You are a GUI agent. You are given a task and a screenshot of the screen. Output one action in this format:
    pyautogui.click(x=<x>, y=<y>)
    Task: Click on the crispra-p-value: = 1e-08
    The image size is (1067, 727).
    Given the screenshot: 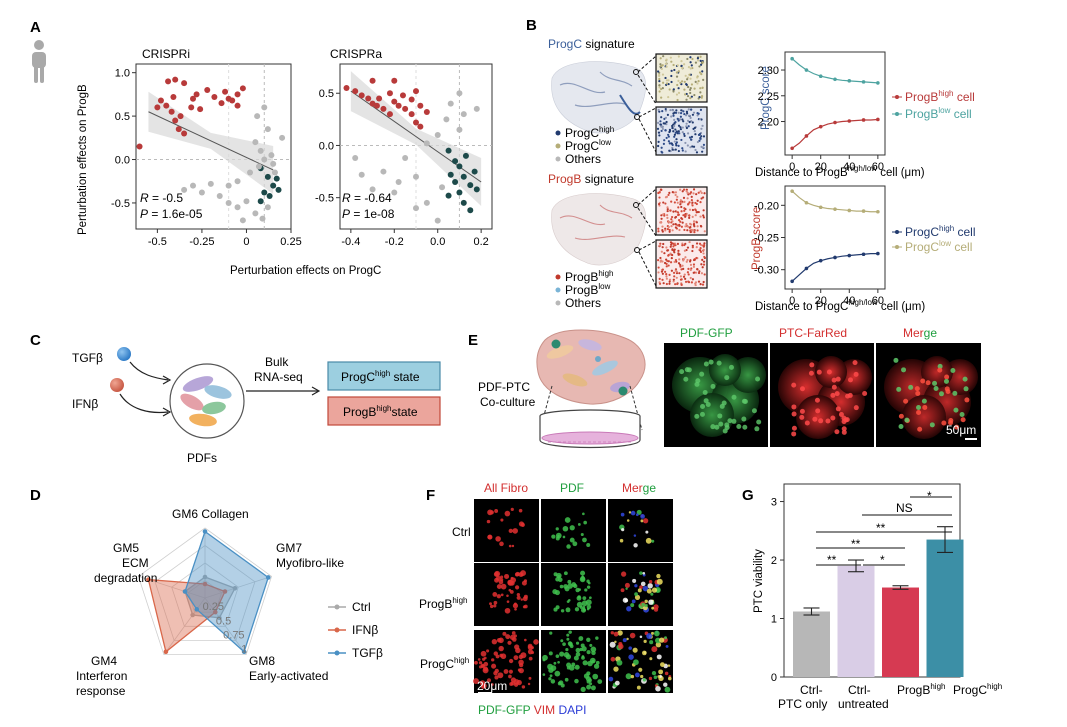 What is the action you would take?
    pyautogui.click(x=372, y=214)
    